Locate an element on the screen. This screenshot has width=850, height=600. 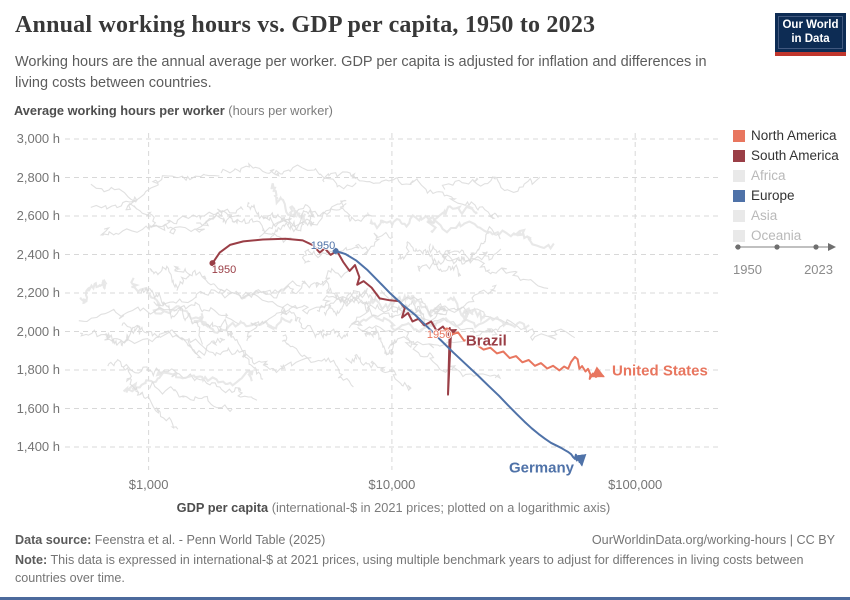
legend-item-asia: Asia is located at coordinates (790, 215).